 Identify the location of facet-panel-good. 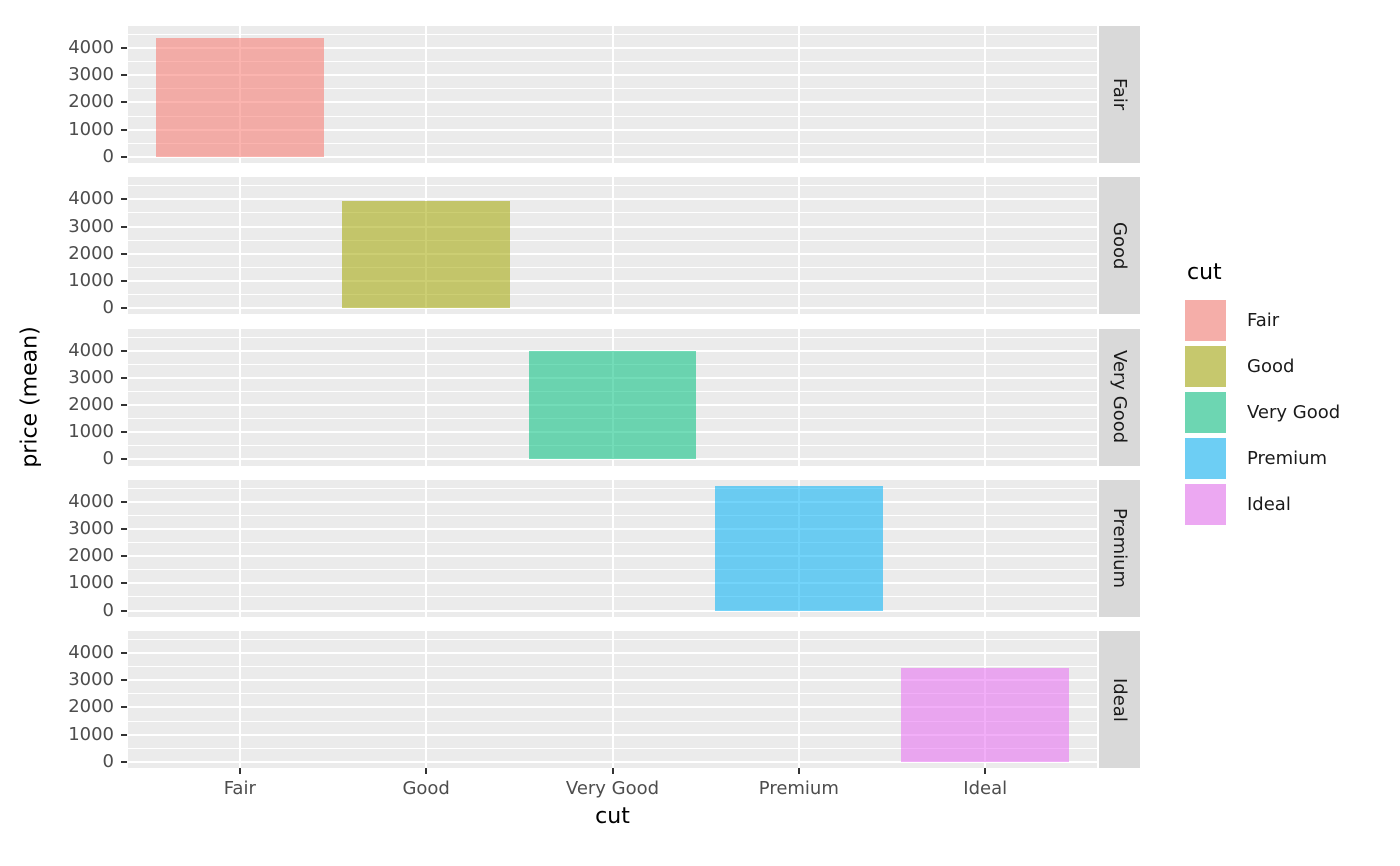
(612, 246).